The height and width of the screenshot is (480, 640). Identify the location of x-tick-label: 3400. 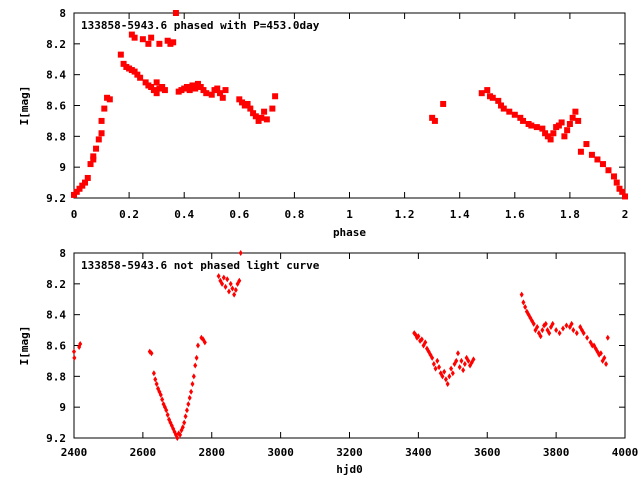
(418, 452).